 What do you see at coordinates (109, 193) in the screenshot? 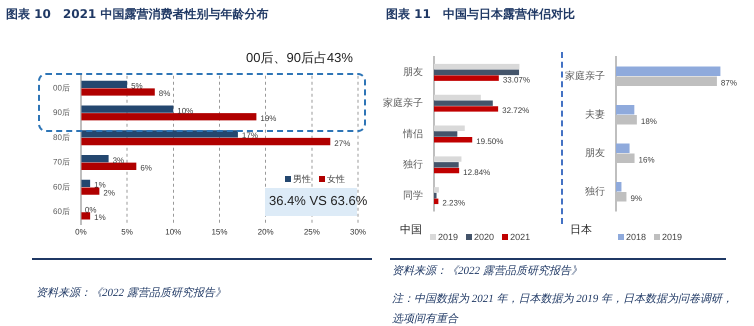
I see `data-label: 2%` at bounding box center [109, 193].